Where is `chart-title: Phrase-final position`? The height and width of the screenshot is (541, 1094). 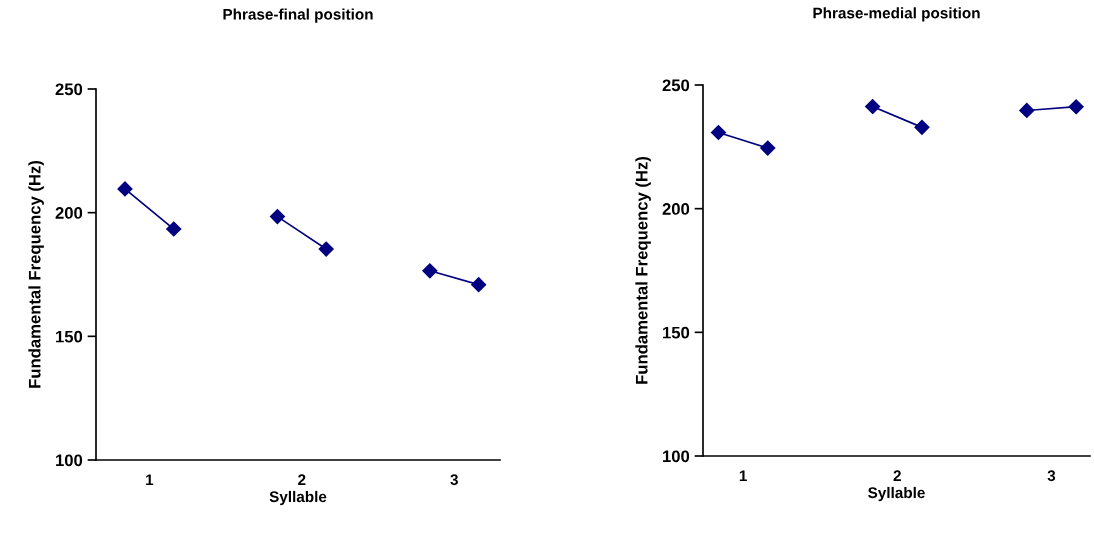
chart-title: Phrase-final position is located at coordinates (298, 15).